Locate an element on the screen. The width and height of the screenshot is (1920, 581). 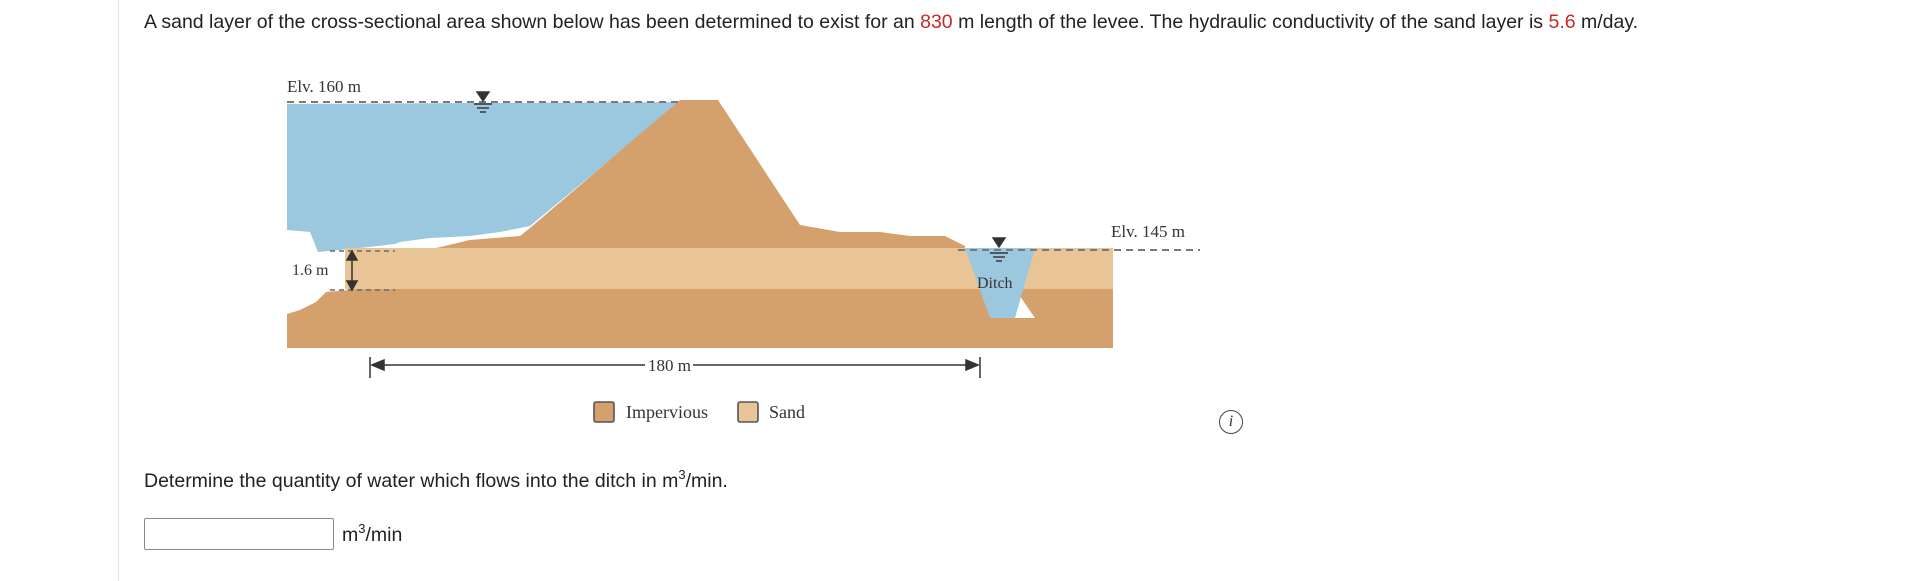
legend-impervious-swatch is located at coordinates (604, 412).